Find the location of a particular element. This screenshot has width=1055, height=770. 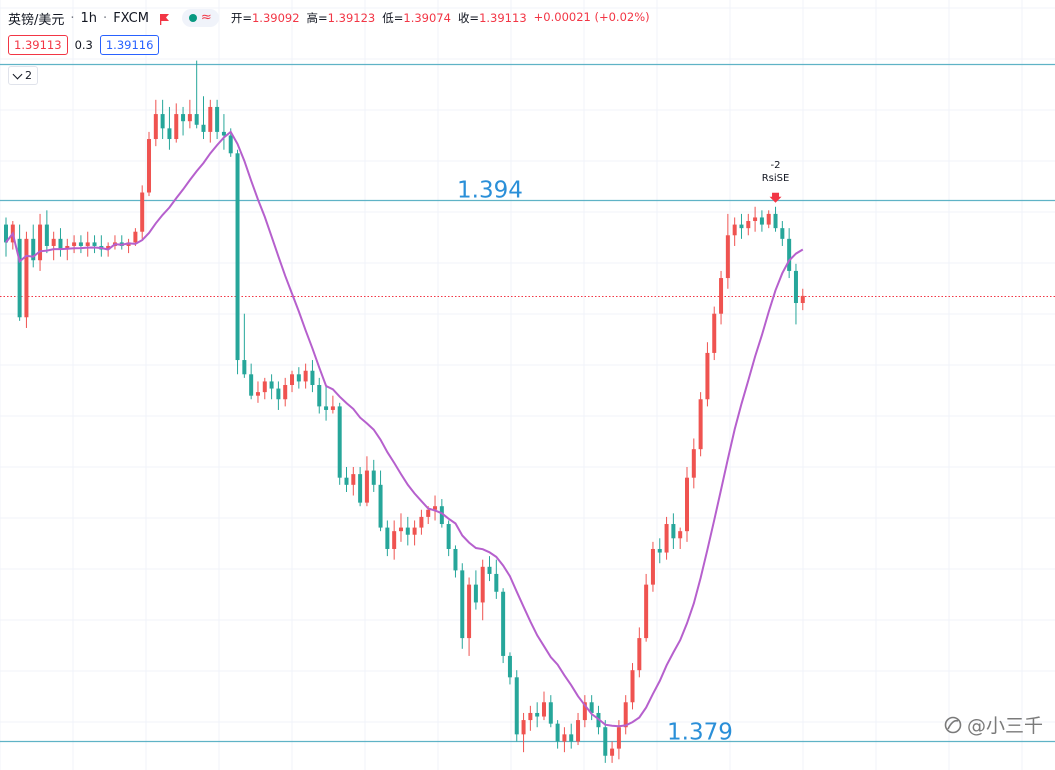

market-status-toggle: ≈ is located at coordinates (200, 18).